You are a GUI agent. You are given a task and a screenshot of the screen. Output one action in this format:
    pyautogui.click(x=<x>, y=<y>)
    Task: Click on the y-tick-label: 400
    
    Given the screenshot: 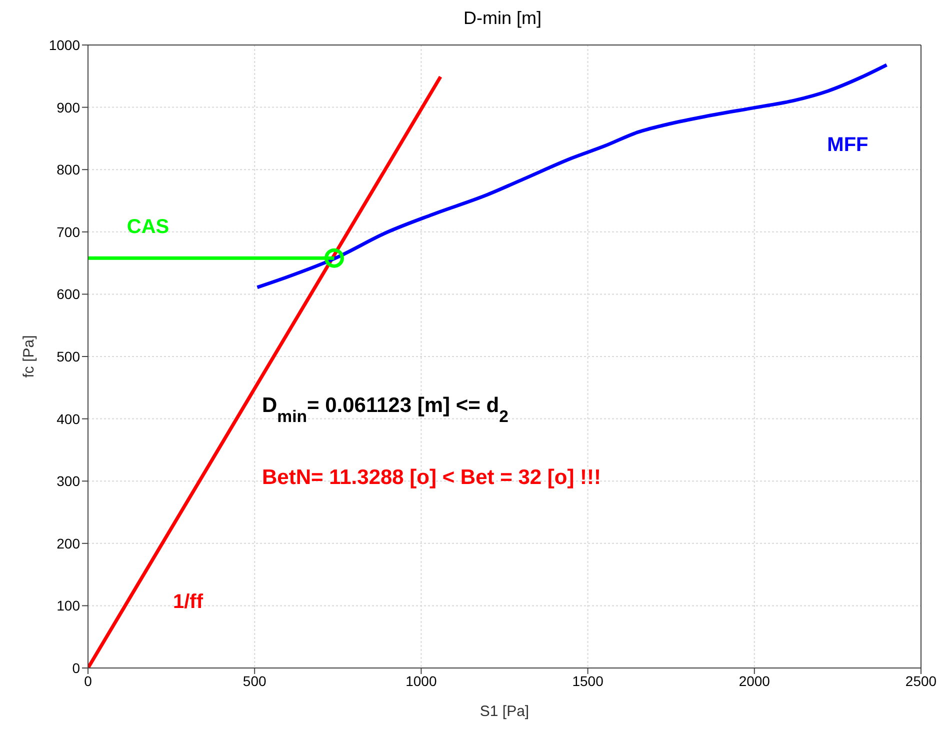 What is the action you would take?
    pyautogui.click(x=68, y=418)
    